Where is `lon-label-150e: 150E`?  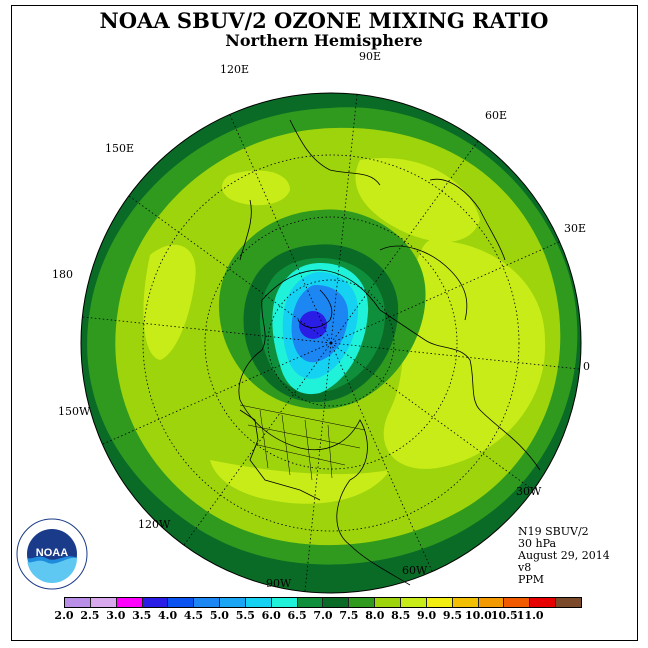 lon-label-150e: 150E is located at coordinates (120, 148).